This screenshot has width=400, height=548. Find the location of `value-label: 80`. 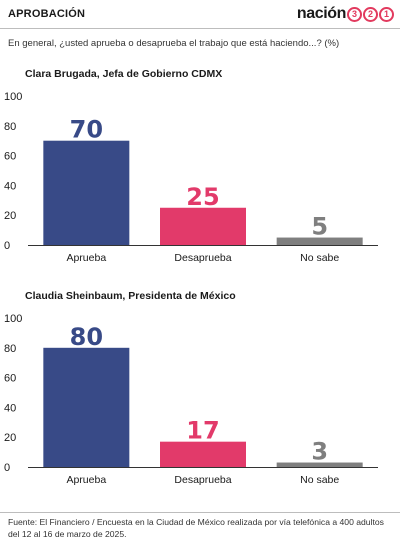

value-label: 80 is located at coordinates (86, 337).